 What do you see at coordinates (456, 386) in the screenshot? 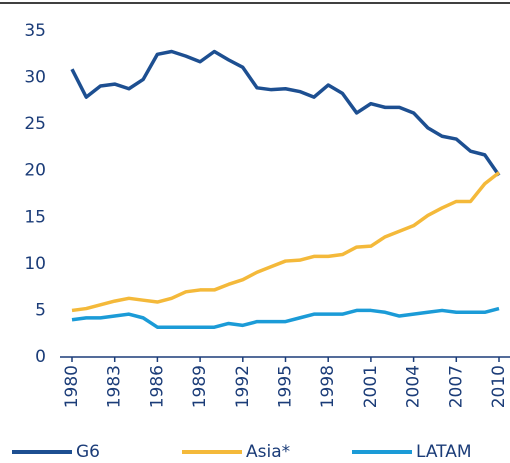
I see `x-tick-label: 2007` at bounding box center [456, 386].